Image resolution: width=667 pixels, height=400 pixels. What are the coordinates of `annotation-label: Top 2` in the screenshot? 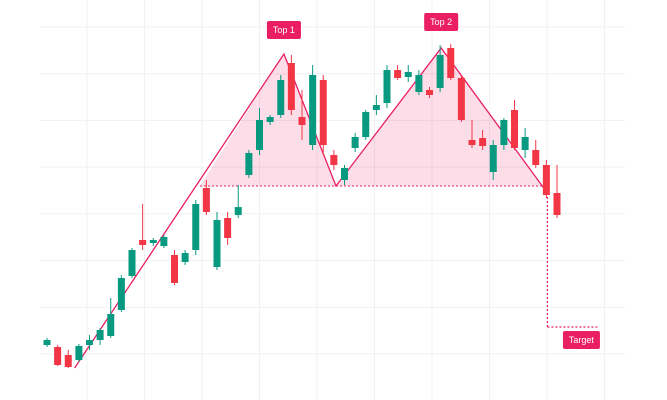 It's located at (441, 22).